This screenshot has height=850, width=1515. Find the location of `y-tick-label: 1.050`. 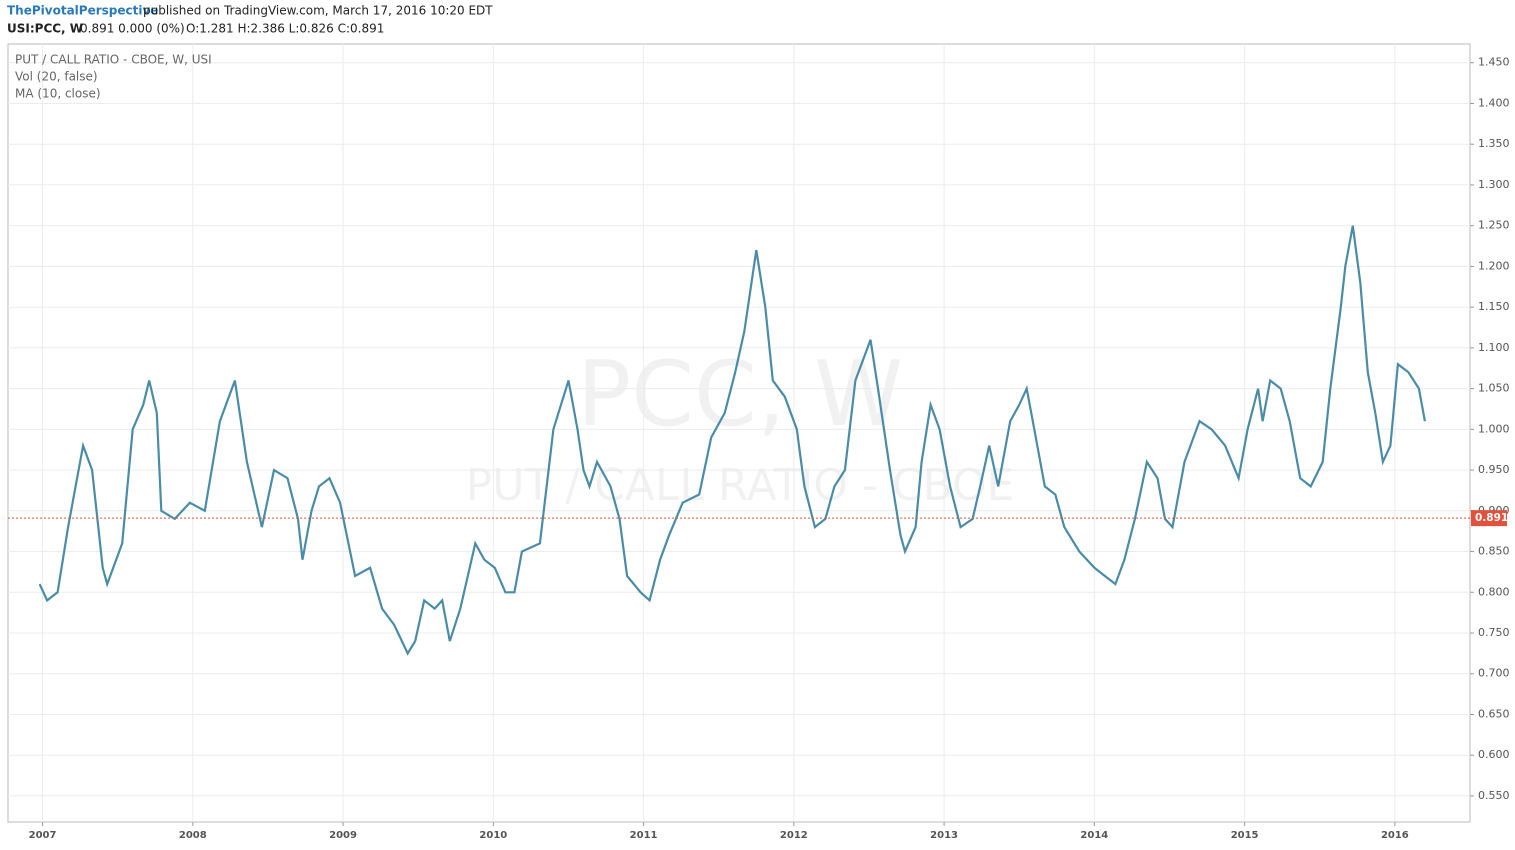

y-tick-label: 1.050 is located at coordinates (1494, 388).